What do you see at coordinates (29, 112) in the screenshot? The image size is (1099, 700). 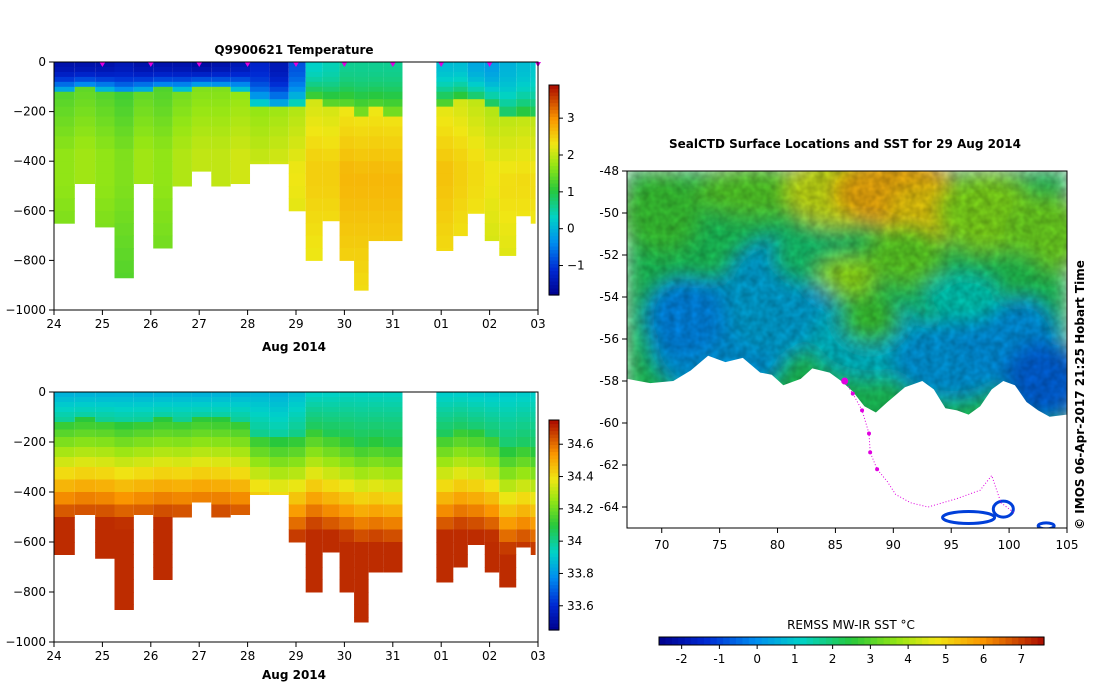 I see `temperature-ytick-label: −200` at bounding box center [29, 112].